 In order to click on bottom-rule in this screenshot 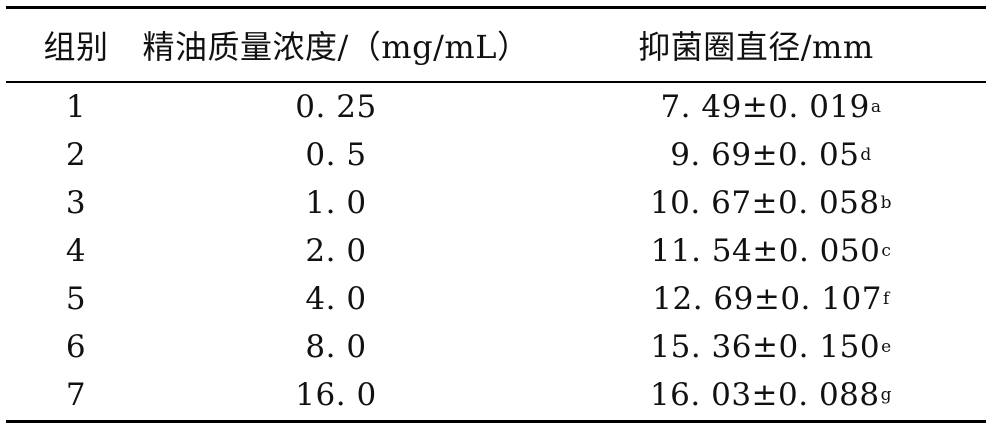, I will do `click(496, 421)`.